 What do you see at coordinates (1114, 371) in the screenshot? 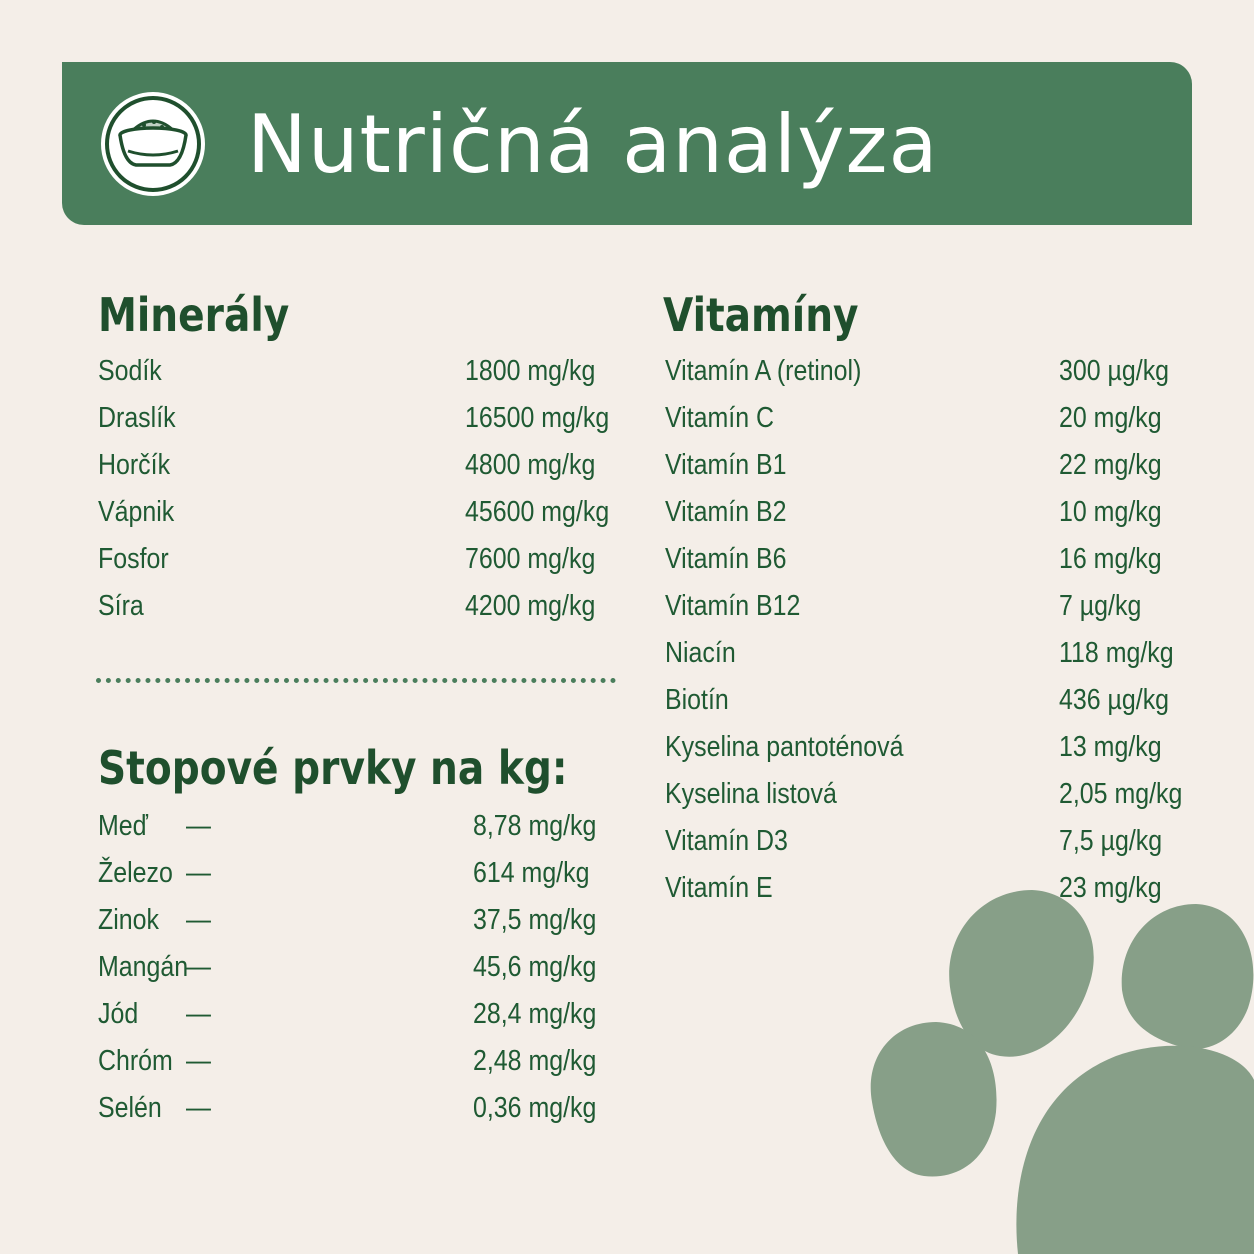
I see `vitamin-value: 300 µg/kg` at bounding box center [1114, 371].